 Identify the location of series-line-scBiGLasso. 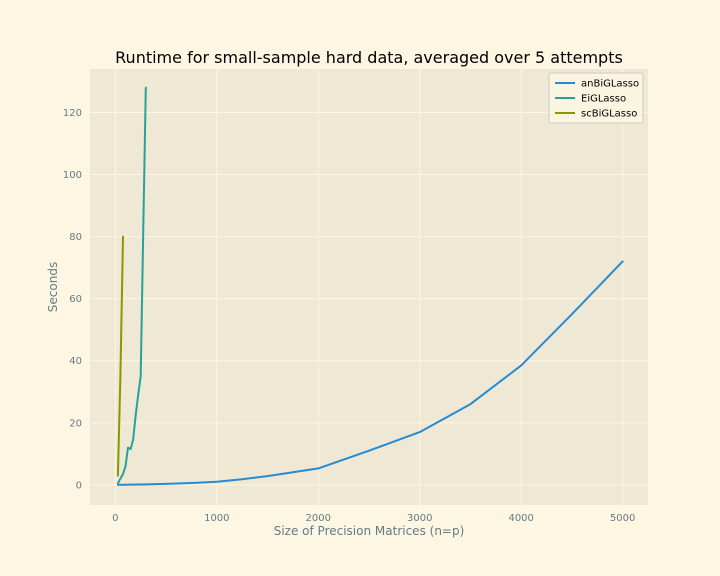
(120, 356).